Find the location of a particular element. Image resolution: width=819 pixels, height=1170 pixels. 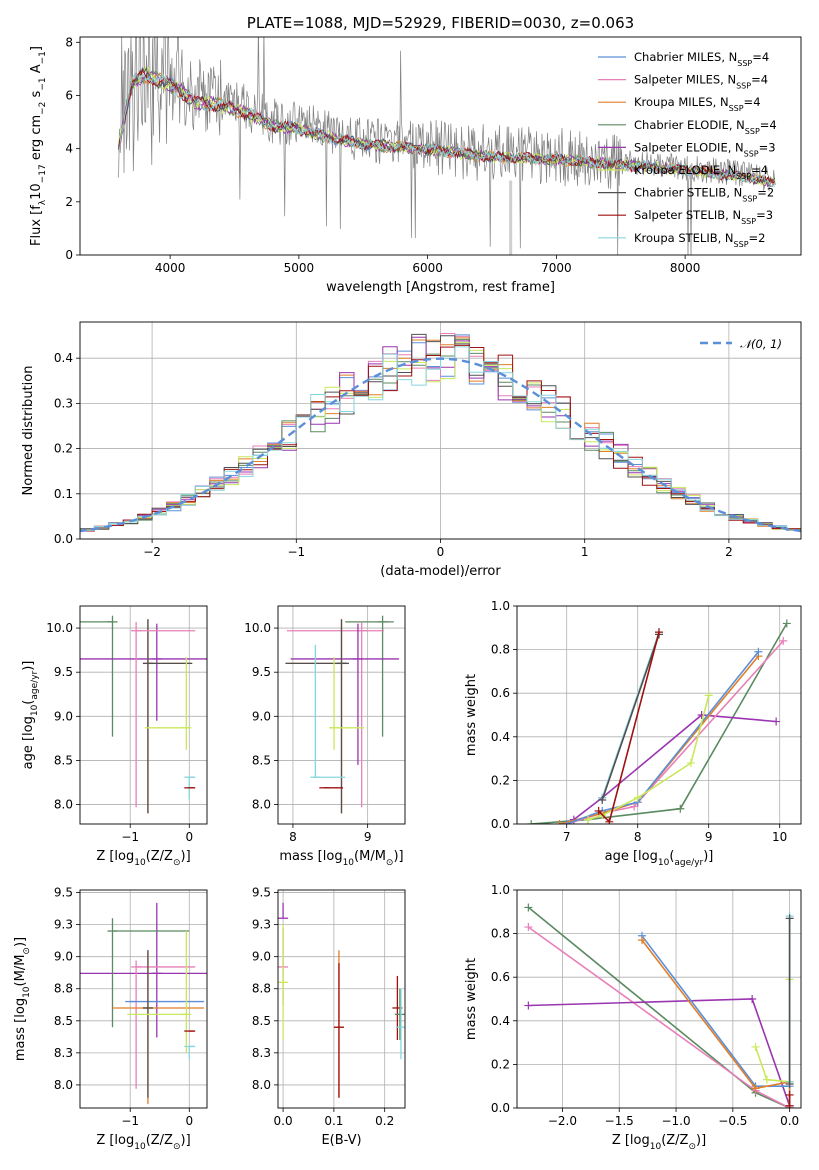

y-axis-label: mass [log10(M/M⊙)] is located at coordinates (22, 999).